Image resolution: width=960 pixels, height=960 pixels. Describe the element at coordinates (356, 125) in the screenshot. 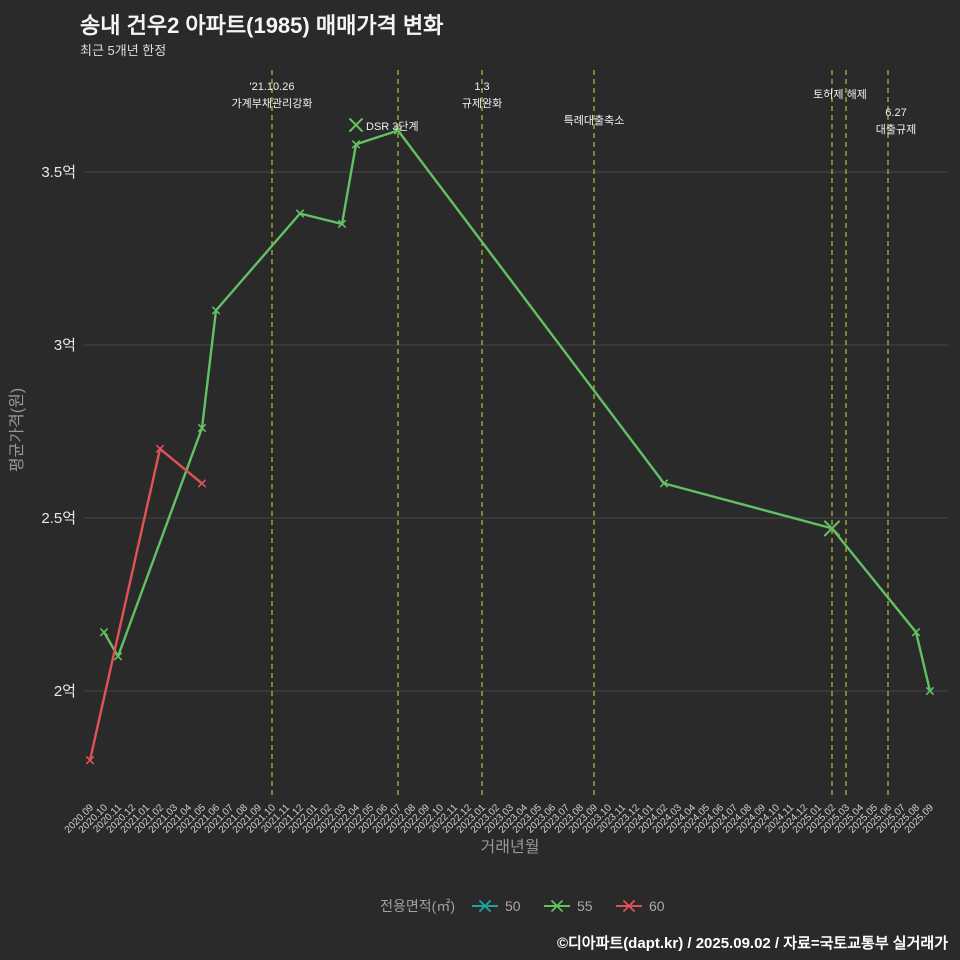

I see `annotation-x-marker` at that location.